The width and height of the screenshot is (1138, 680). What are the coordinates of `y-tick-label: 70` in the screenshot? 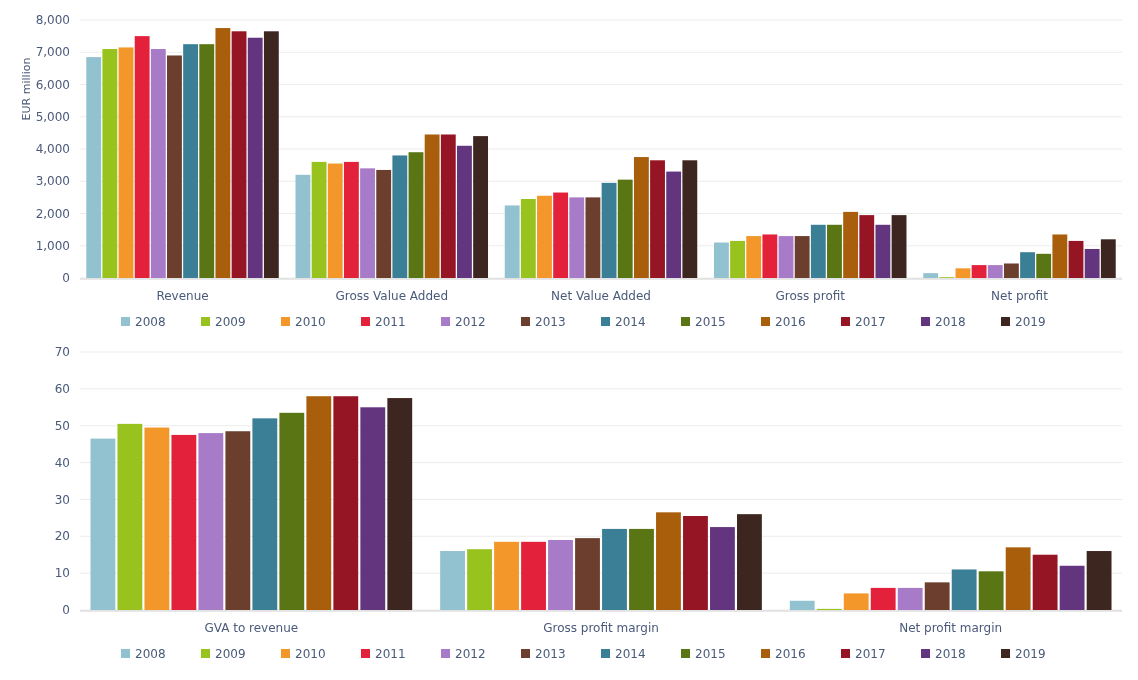 It's located at (62, 352).